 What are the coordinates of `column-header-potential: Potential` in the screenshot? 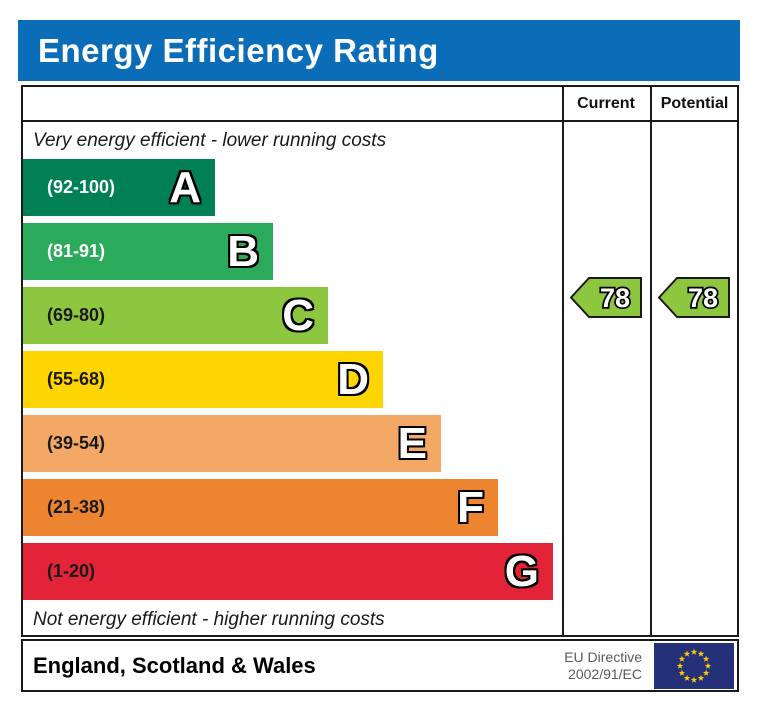 It's located at (694, 103).